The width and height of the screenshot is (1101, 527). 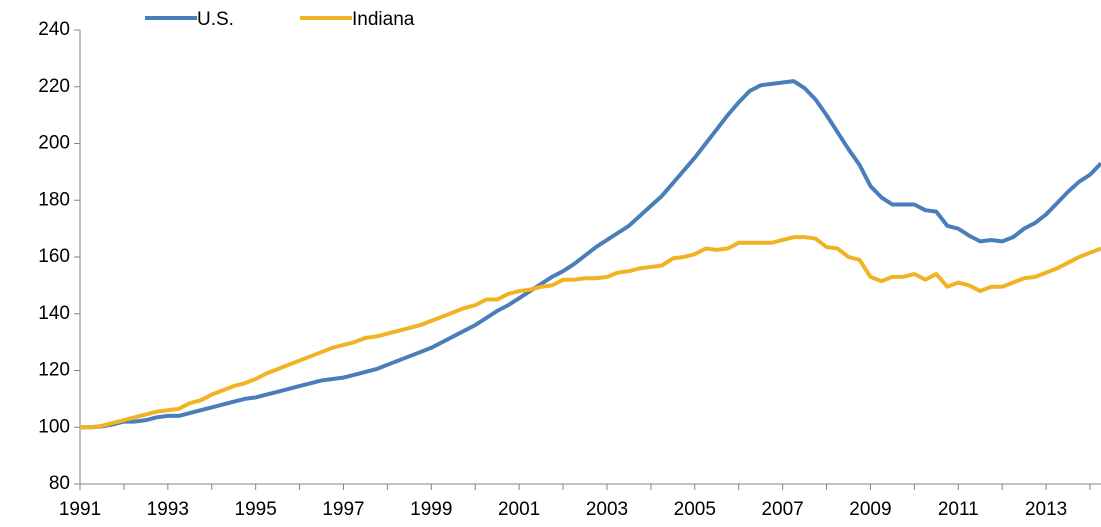 I want to click on x-tick-label: 1993, so click(x=168, y=509).